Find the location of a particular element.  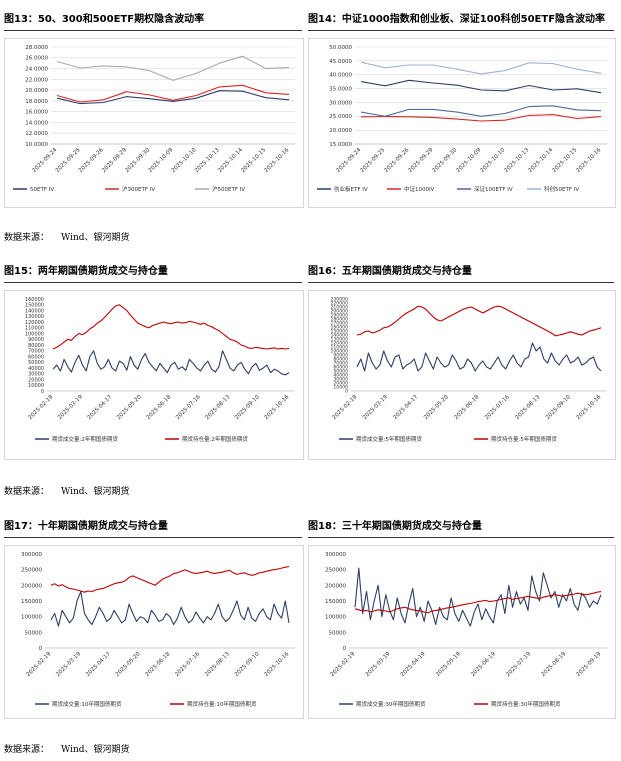

fig17-ytick-label: 100000 is located at coordinates (31, 618).